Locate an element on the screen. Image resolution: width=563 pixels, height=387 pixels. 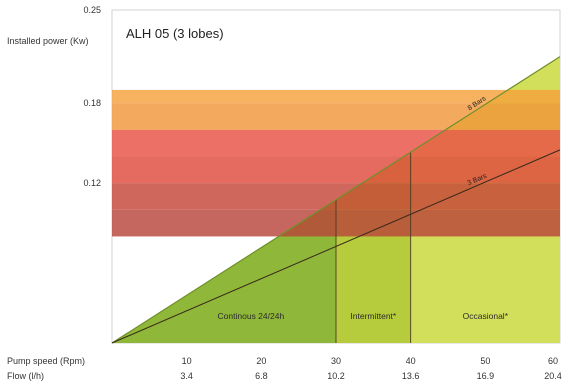
x-tick-flow-1: 6.8 is located at coordinates (261, 376).